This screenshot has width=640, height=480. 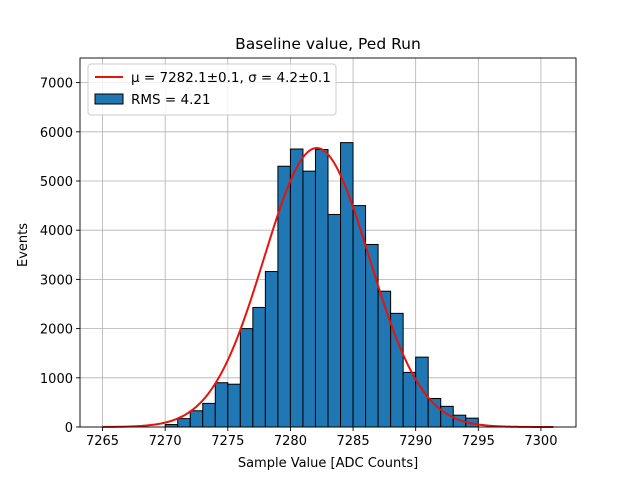 What do you see at coordinates (231, 78) in the screenshot?
I see `legend-fit-label: μ = 7282.1±0.1, σ = 4.2±0.1` at bounding box center [231, 78].